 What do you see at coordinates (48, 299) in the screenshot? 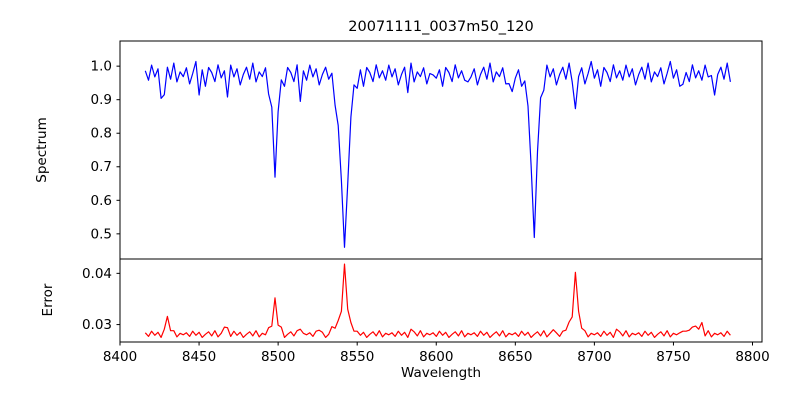
I see `error-y-axis-label: Error` at bounding box center [48, 299].